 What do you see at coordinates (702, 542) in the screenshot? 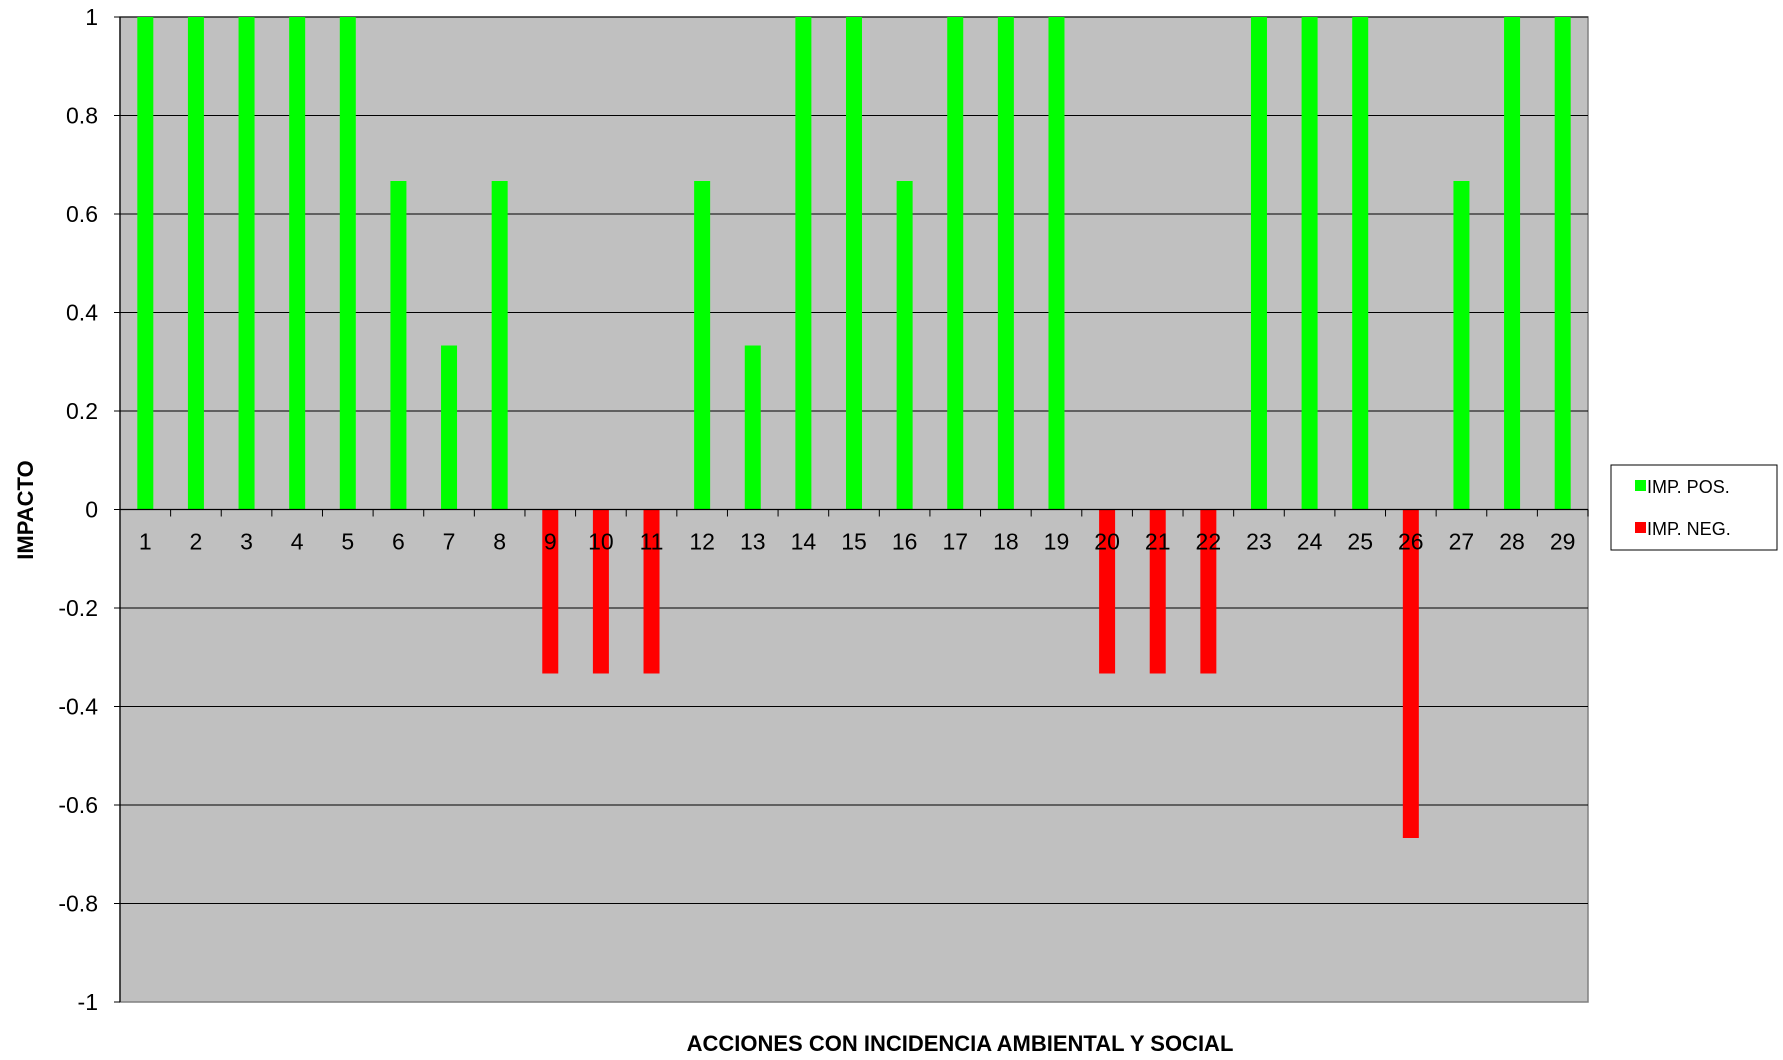
I see `x-tick-label: 12` at bounding box center [702, 542].